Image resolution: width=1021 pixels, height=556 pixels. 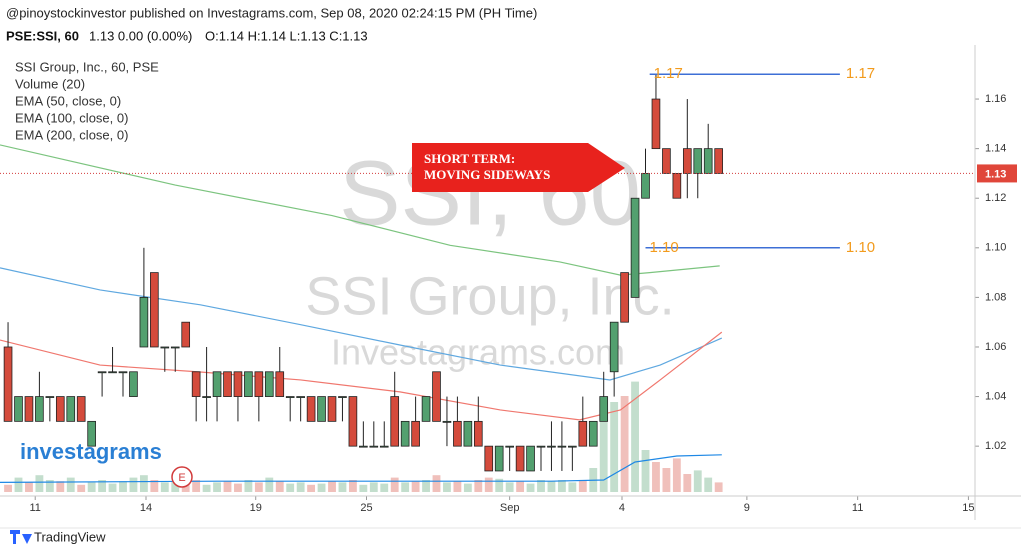 What do you see at coordinates (622, 508) in the screenshot?
I see `x-tick-label: 4` at bounding box center [622, 508].